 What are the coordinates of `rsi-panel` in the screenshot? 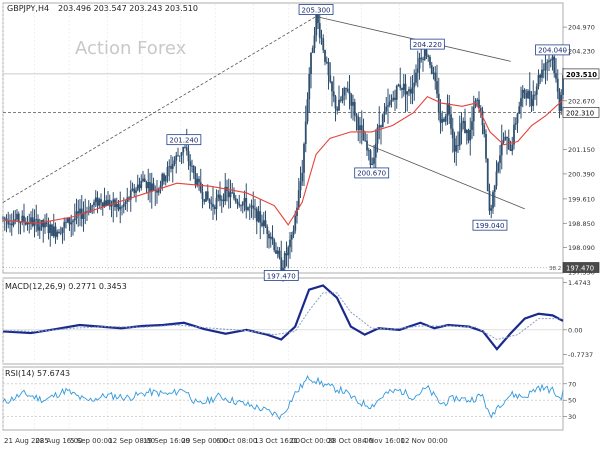 It's located at (283, 397).